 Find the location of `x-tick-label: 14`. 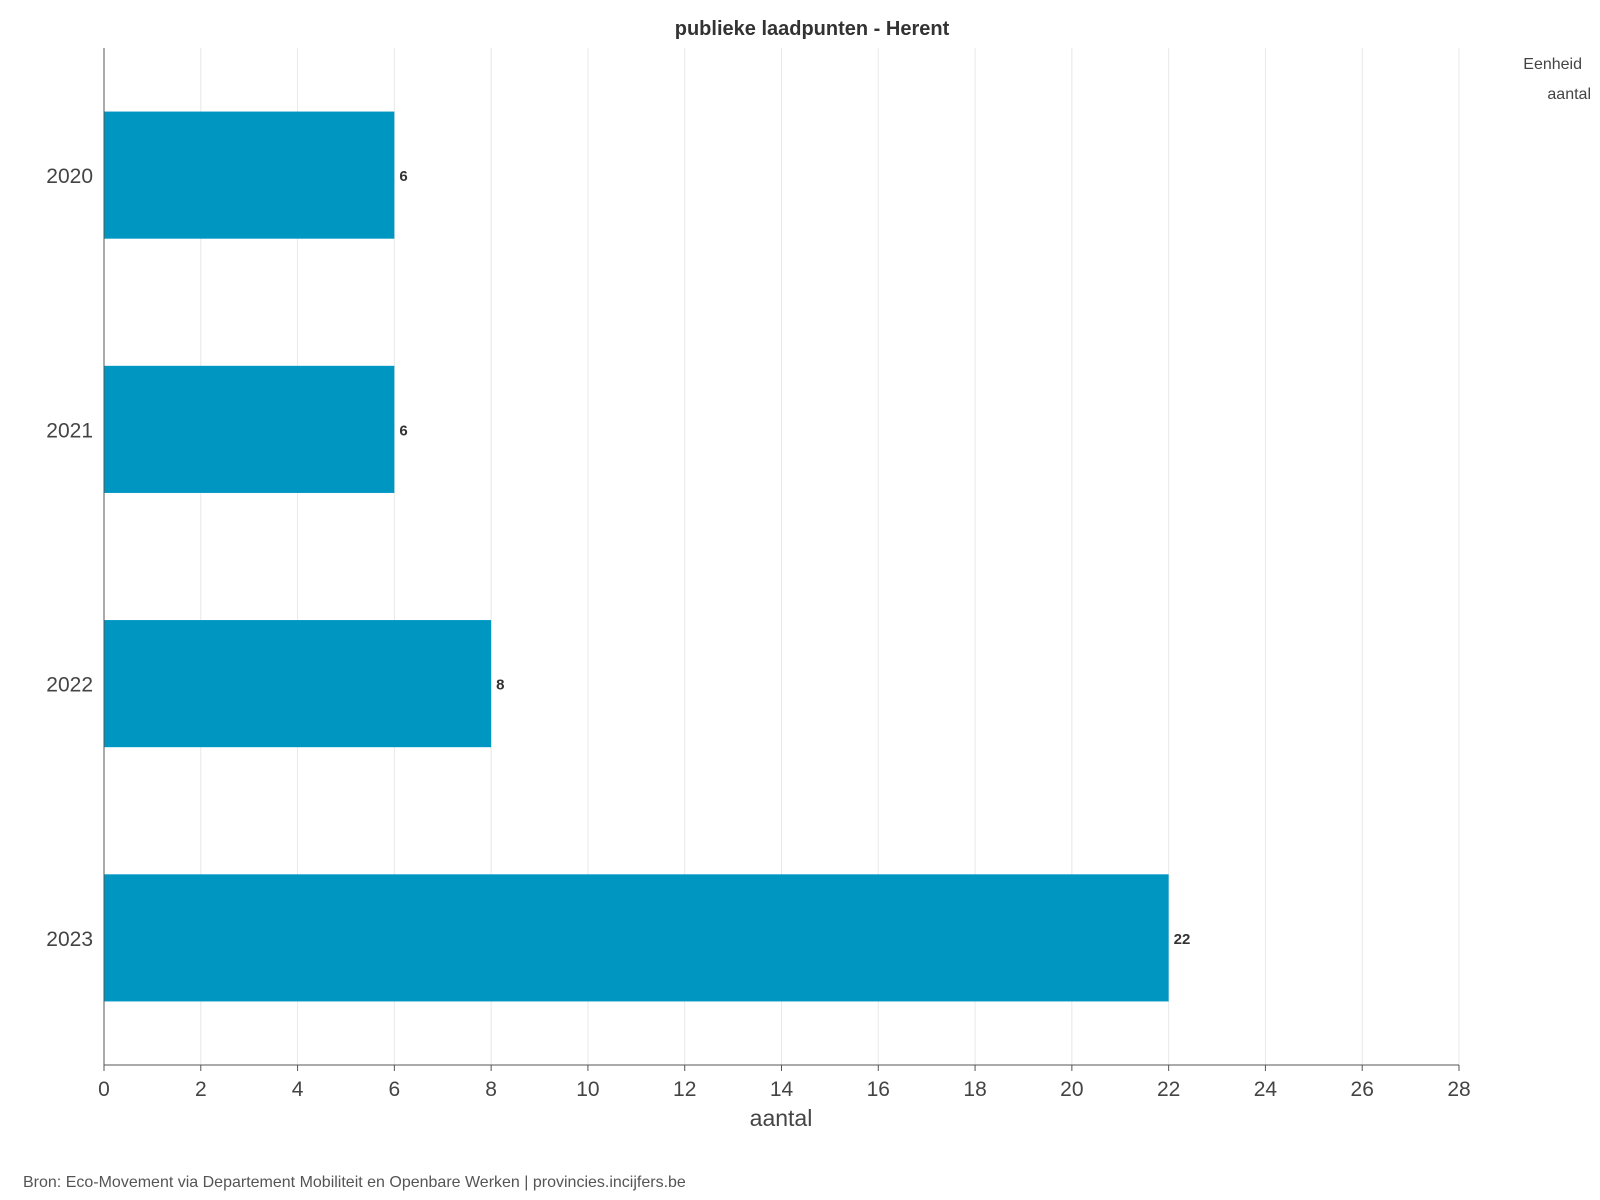

x-tick-label: 14 is located at coordinates (782, 1089).